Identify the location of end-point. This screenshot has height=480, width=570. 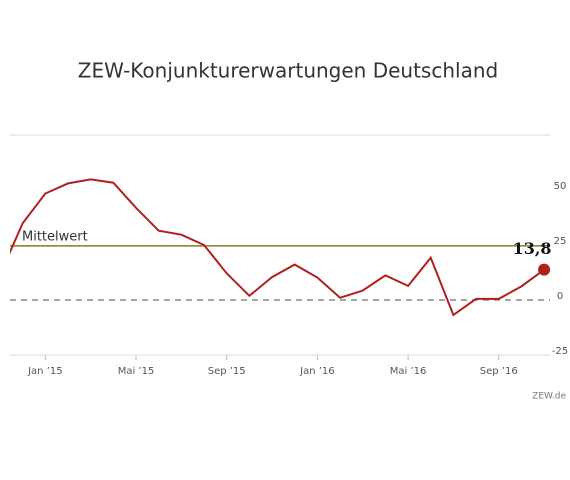
(544, 269).